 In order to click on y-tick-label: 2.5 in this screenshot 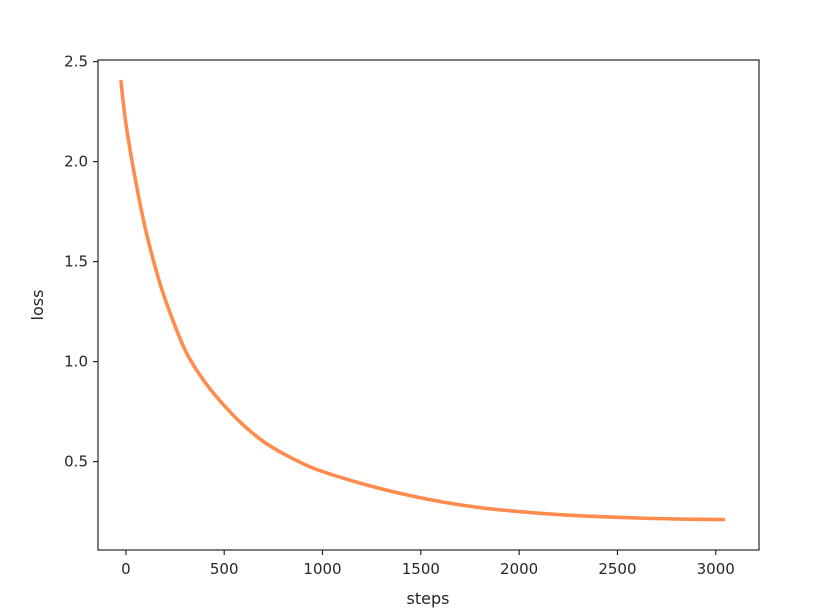, I will do `click(76, 62)`.